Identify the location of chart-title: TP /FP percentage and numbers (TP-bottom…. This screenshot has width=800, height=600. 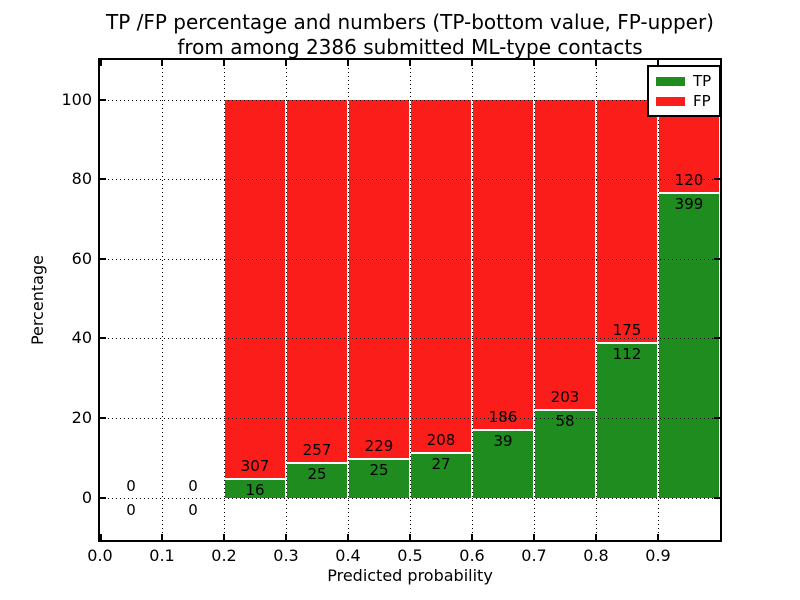
(410, 35).